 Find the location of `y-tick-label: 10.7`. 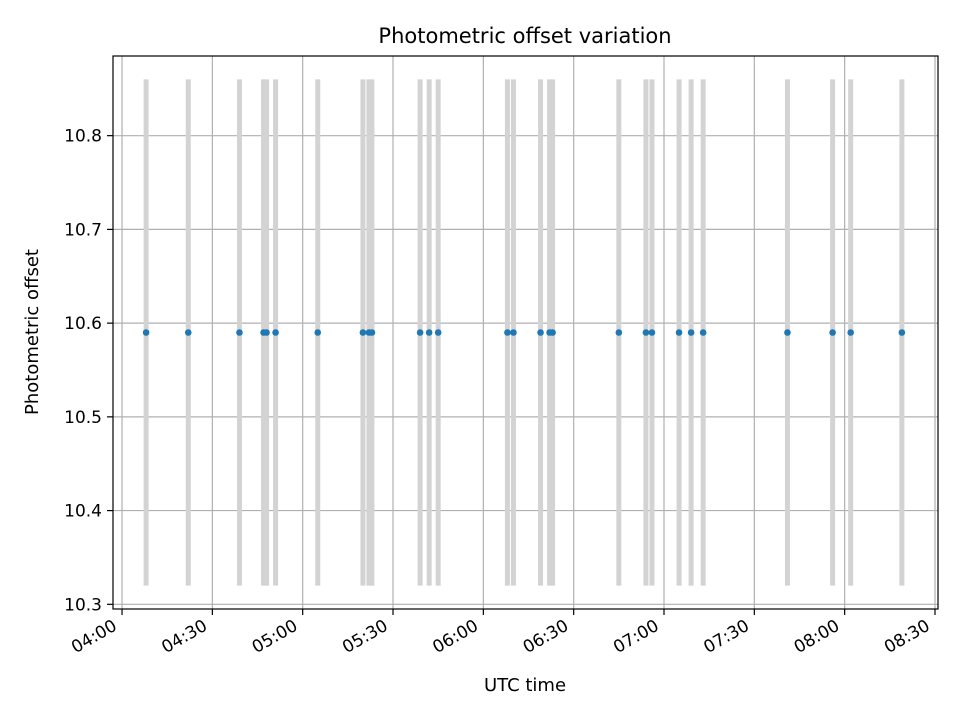

y-tick-label: 10.7 is located at coordinates (83, 230).